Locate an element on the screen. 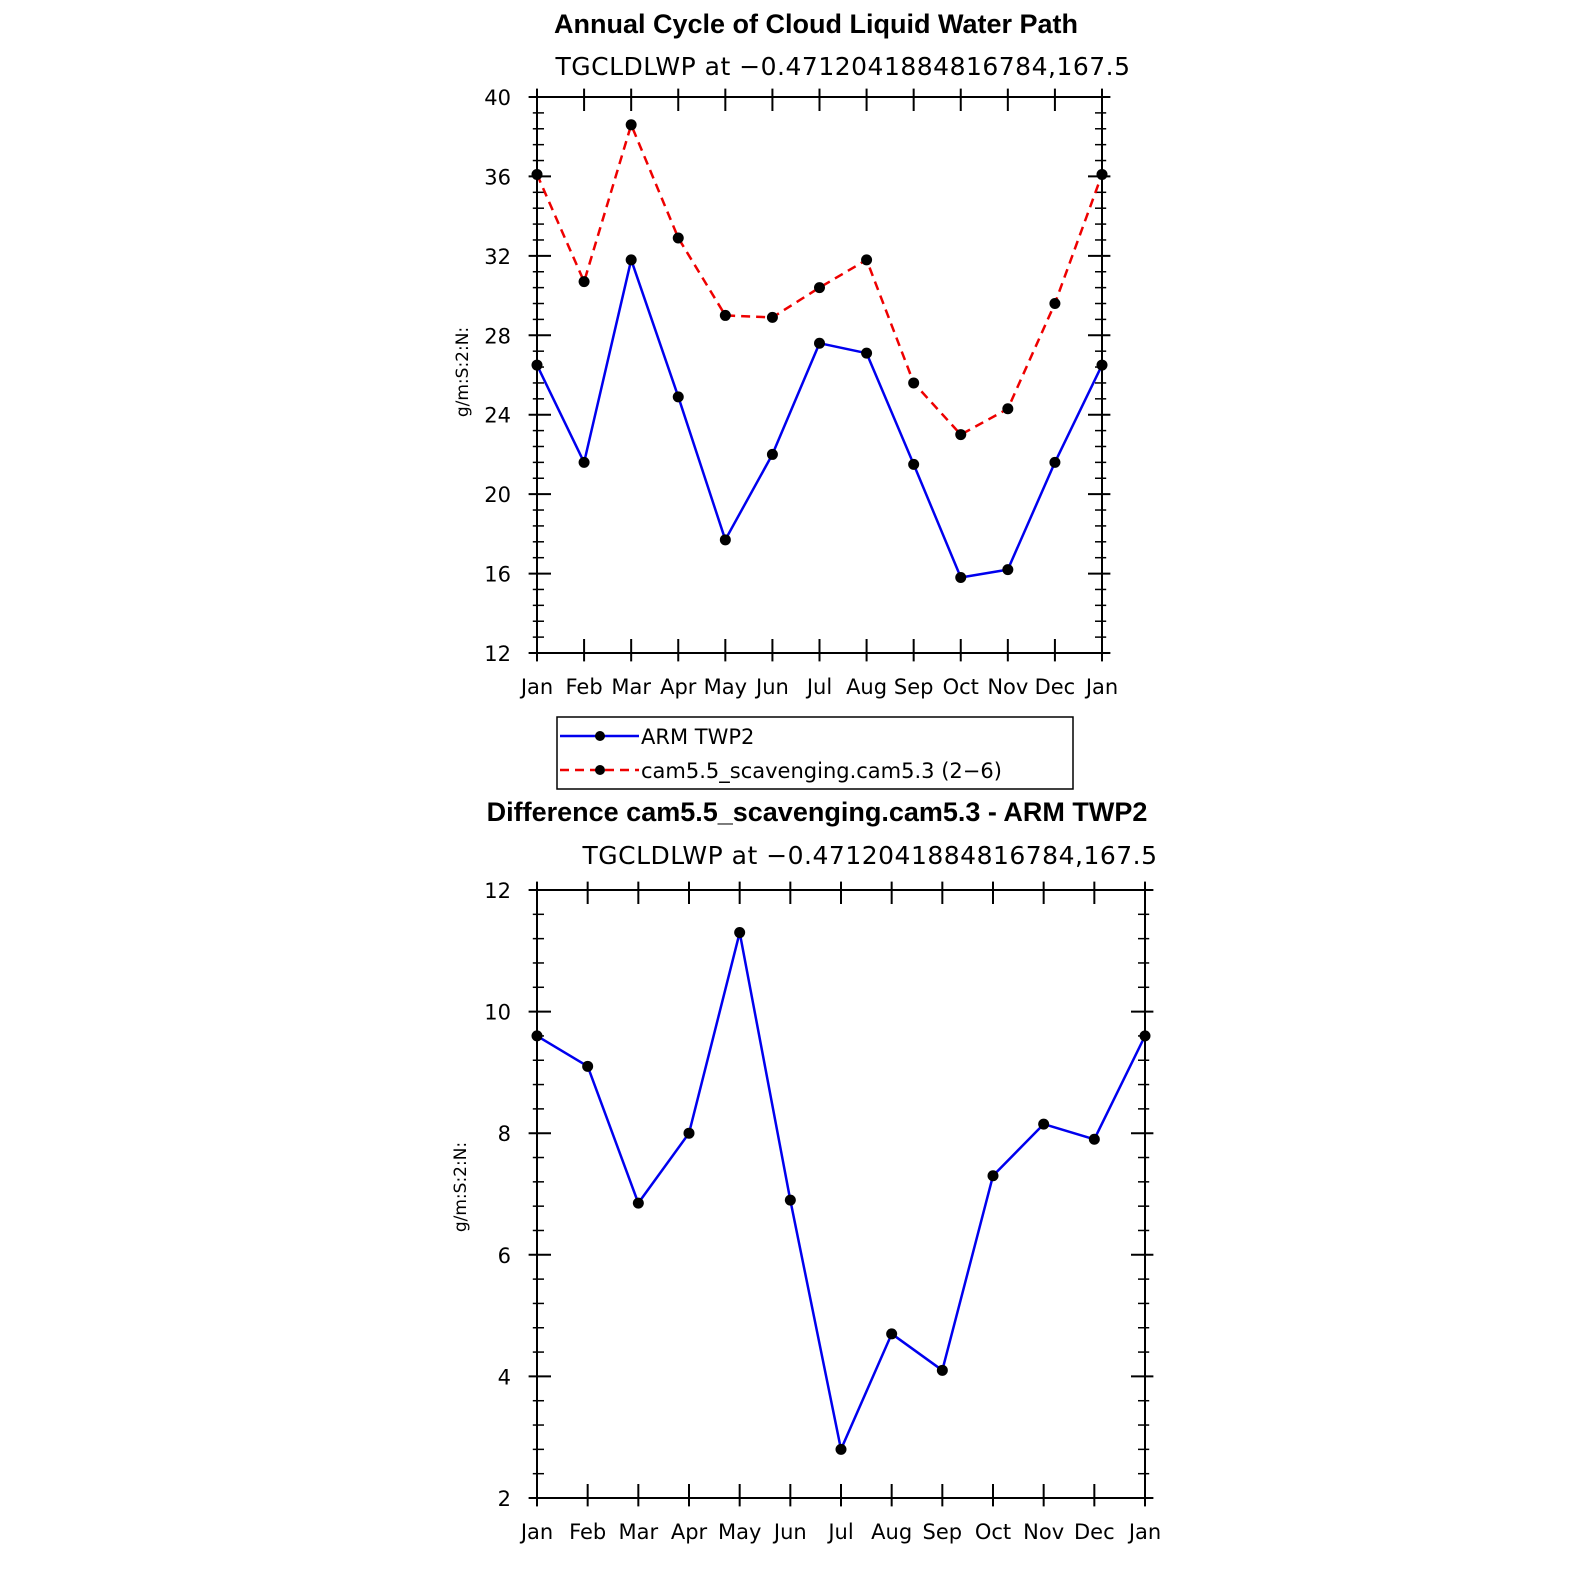  legend: ARM TWP2 cam5.5_scavenging.cam5.3 (2−6) is located at coordinates (815, 753).